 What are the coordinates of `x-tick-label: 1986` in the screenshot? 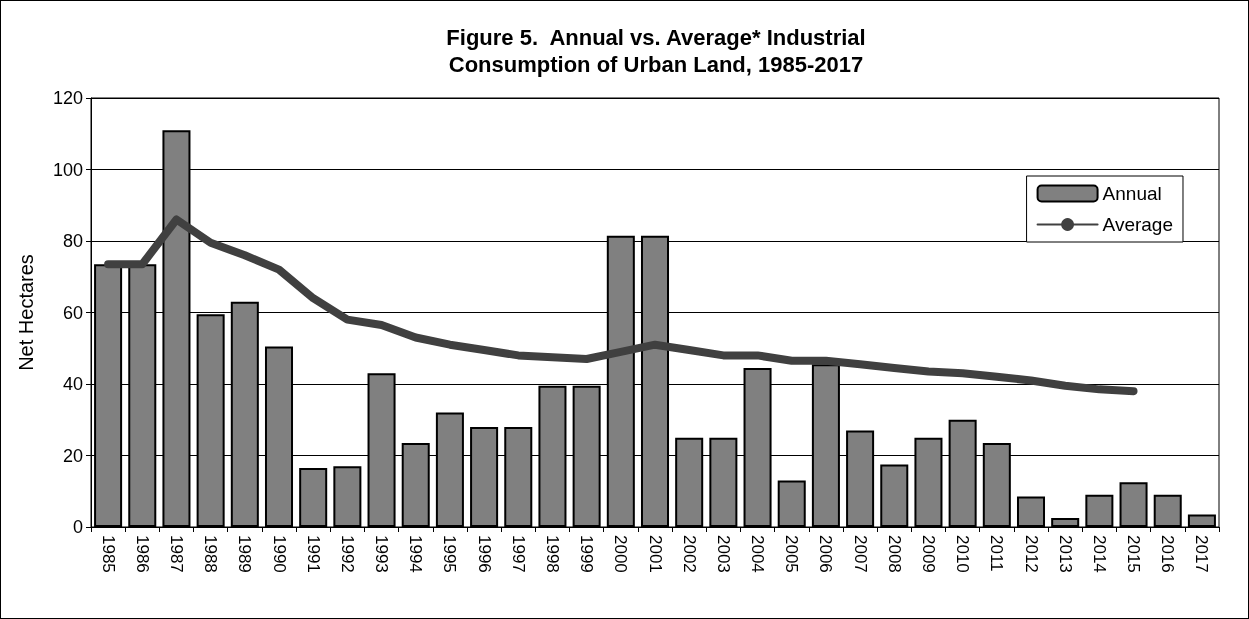 It's located at (142, 554).